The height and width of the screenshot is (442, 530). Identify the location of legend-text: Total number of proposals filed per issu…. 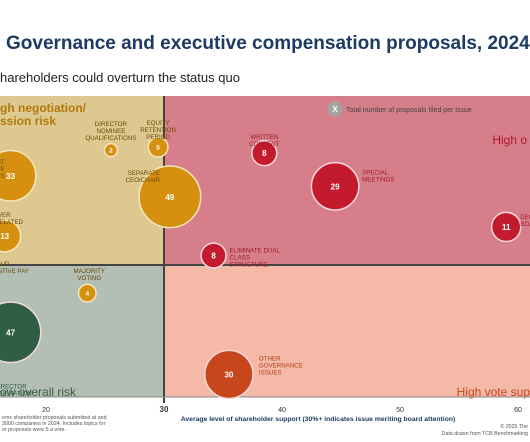
(409, 110).